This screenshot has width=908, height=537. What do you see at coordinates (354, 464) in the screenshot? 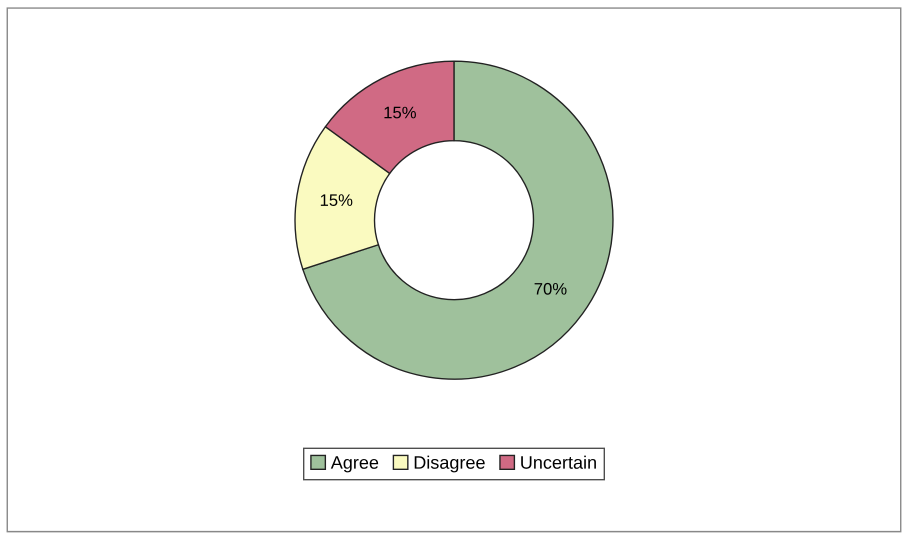
I see `legend-label: Agree` at bounding box center [354, 464].